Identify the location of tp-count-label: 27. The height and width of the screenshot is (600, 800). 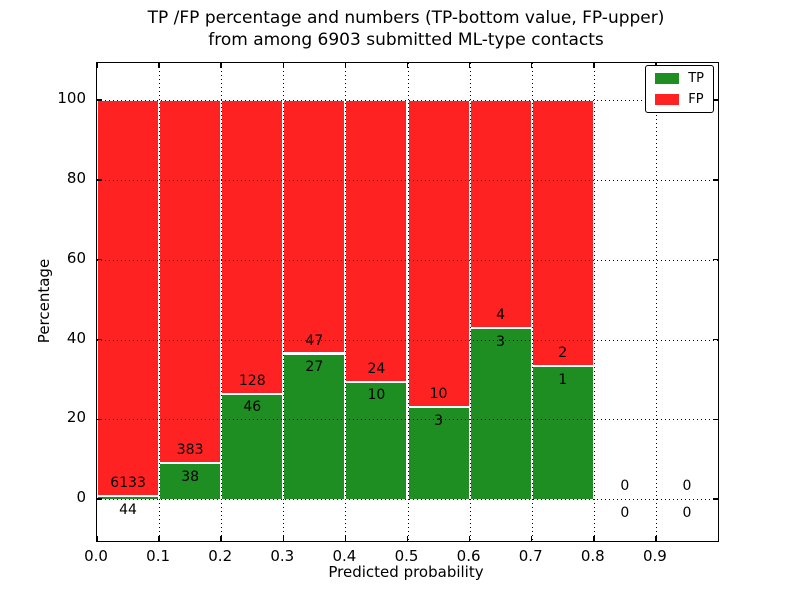
(314, 367).